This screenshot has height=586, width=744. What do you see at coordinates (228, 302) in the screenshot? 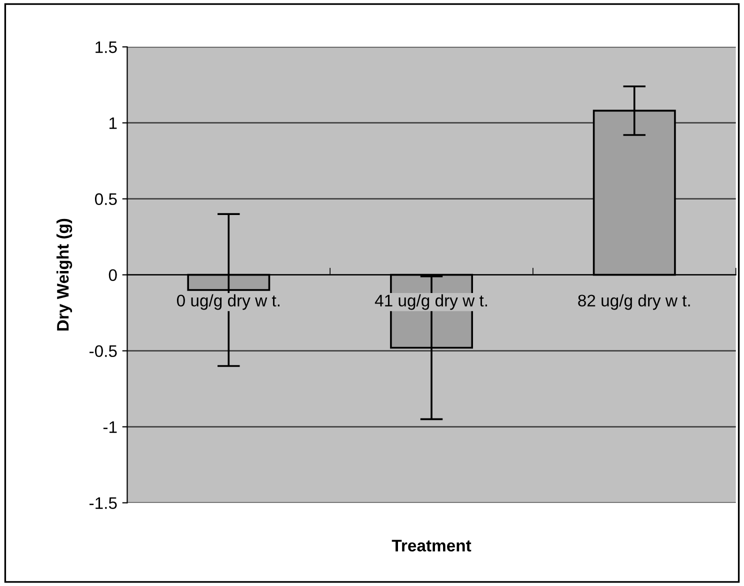
I see `x-tick-label: 0 ug/g dry w t.` at bounding box center [228, 302].